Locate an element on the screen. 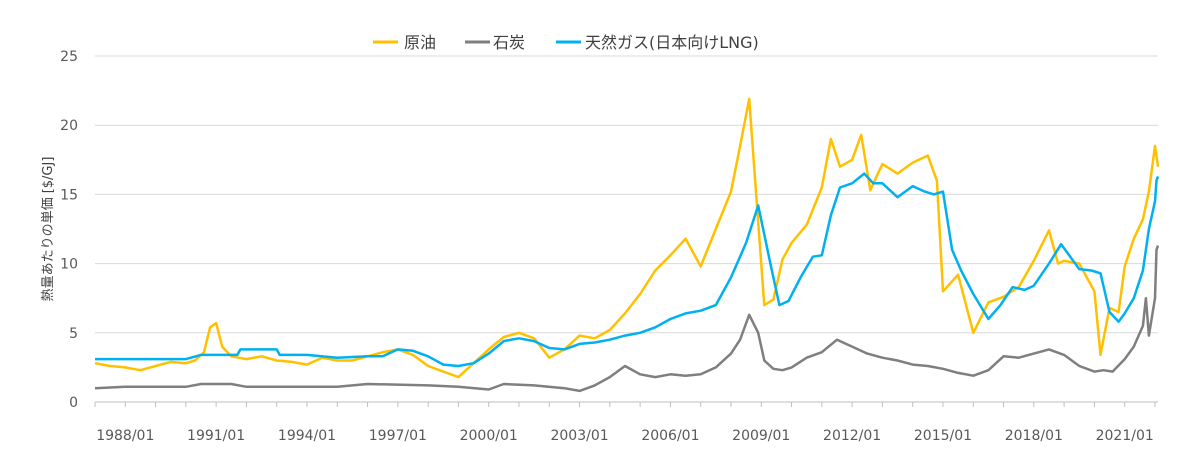 The width and height of the screenshot is (1200, 471). x-tick-label: 1991/01 is located at coordinates (216, 436).